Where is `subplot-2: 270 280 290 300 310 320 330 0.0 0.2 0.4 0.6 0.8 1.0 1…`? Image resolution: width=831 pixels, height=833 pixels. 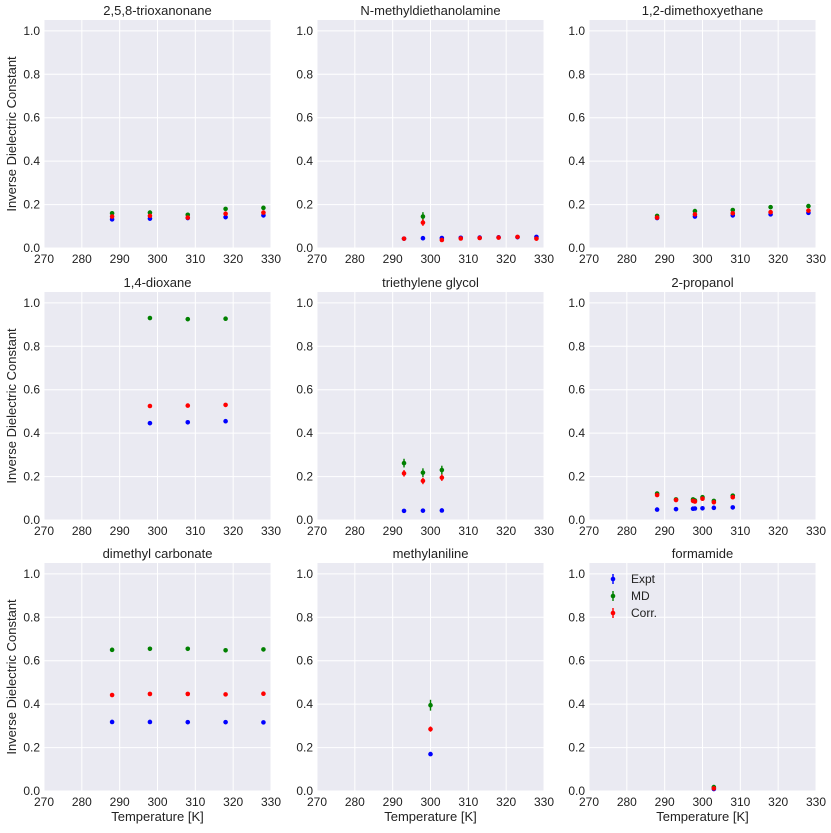
subplot-2: 270 280 290 300 310 320 330 0.0 0.2 0.4 0.6 0.8 1.0 1… is located at coordinates (697, 134).